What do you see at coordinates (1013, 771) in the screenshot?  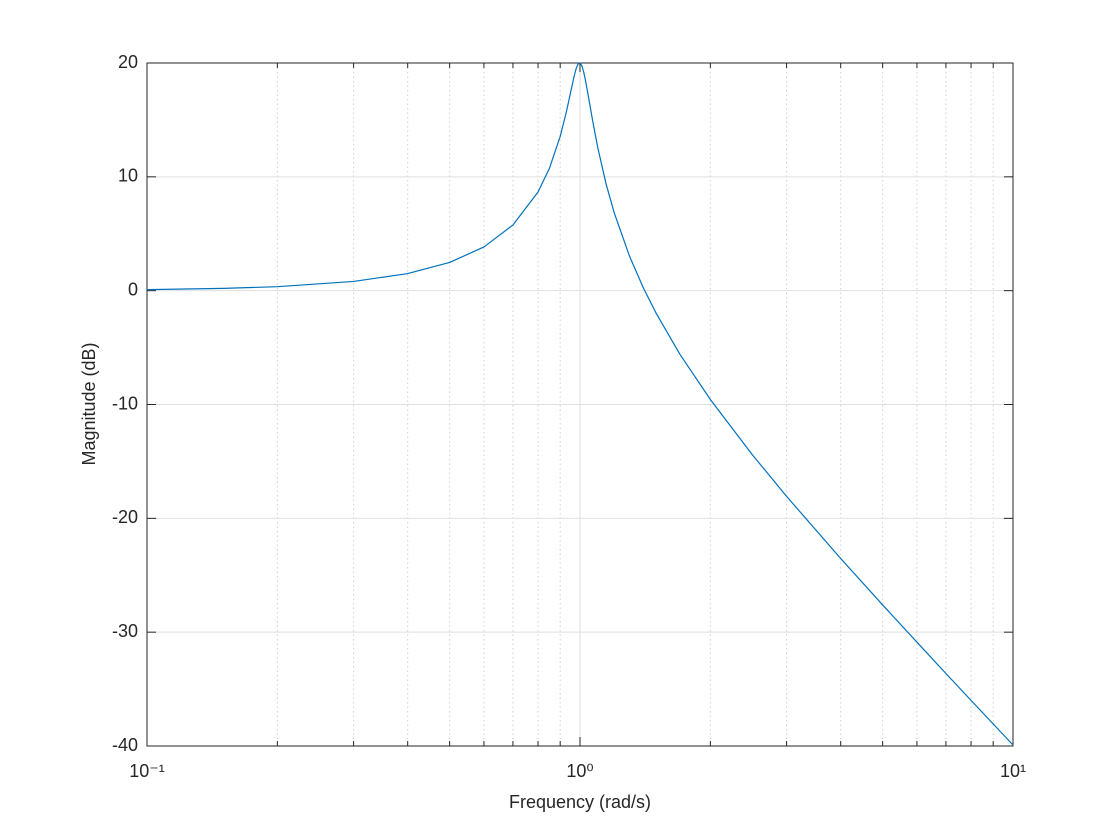 I see `x-tick-label: 10¹` at bounding box center [1013, 771].